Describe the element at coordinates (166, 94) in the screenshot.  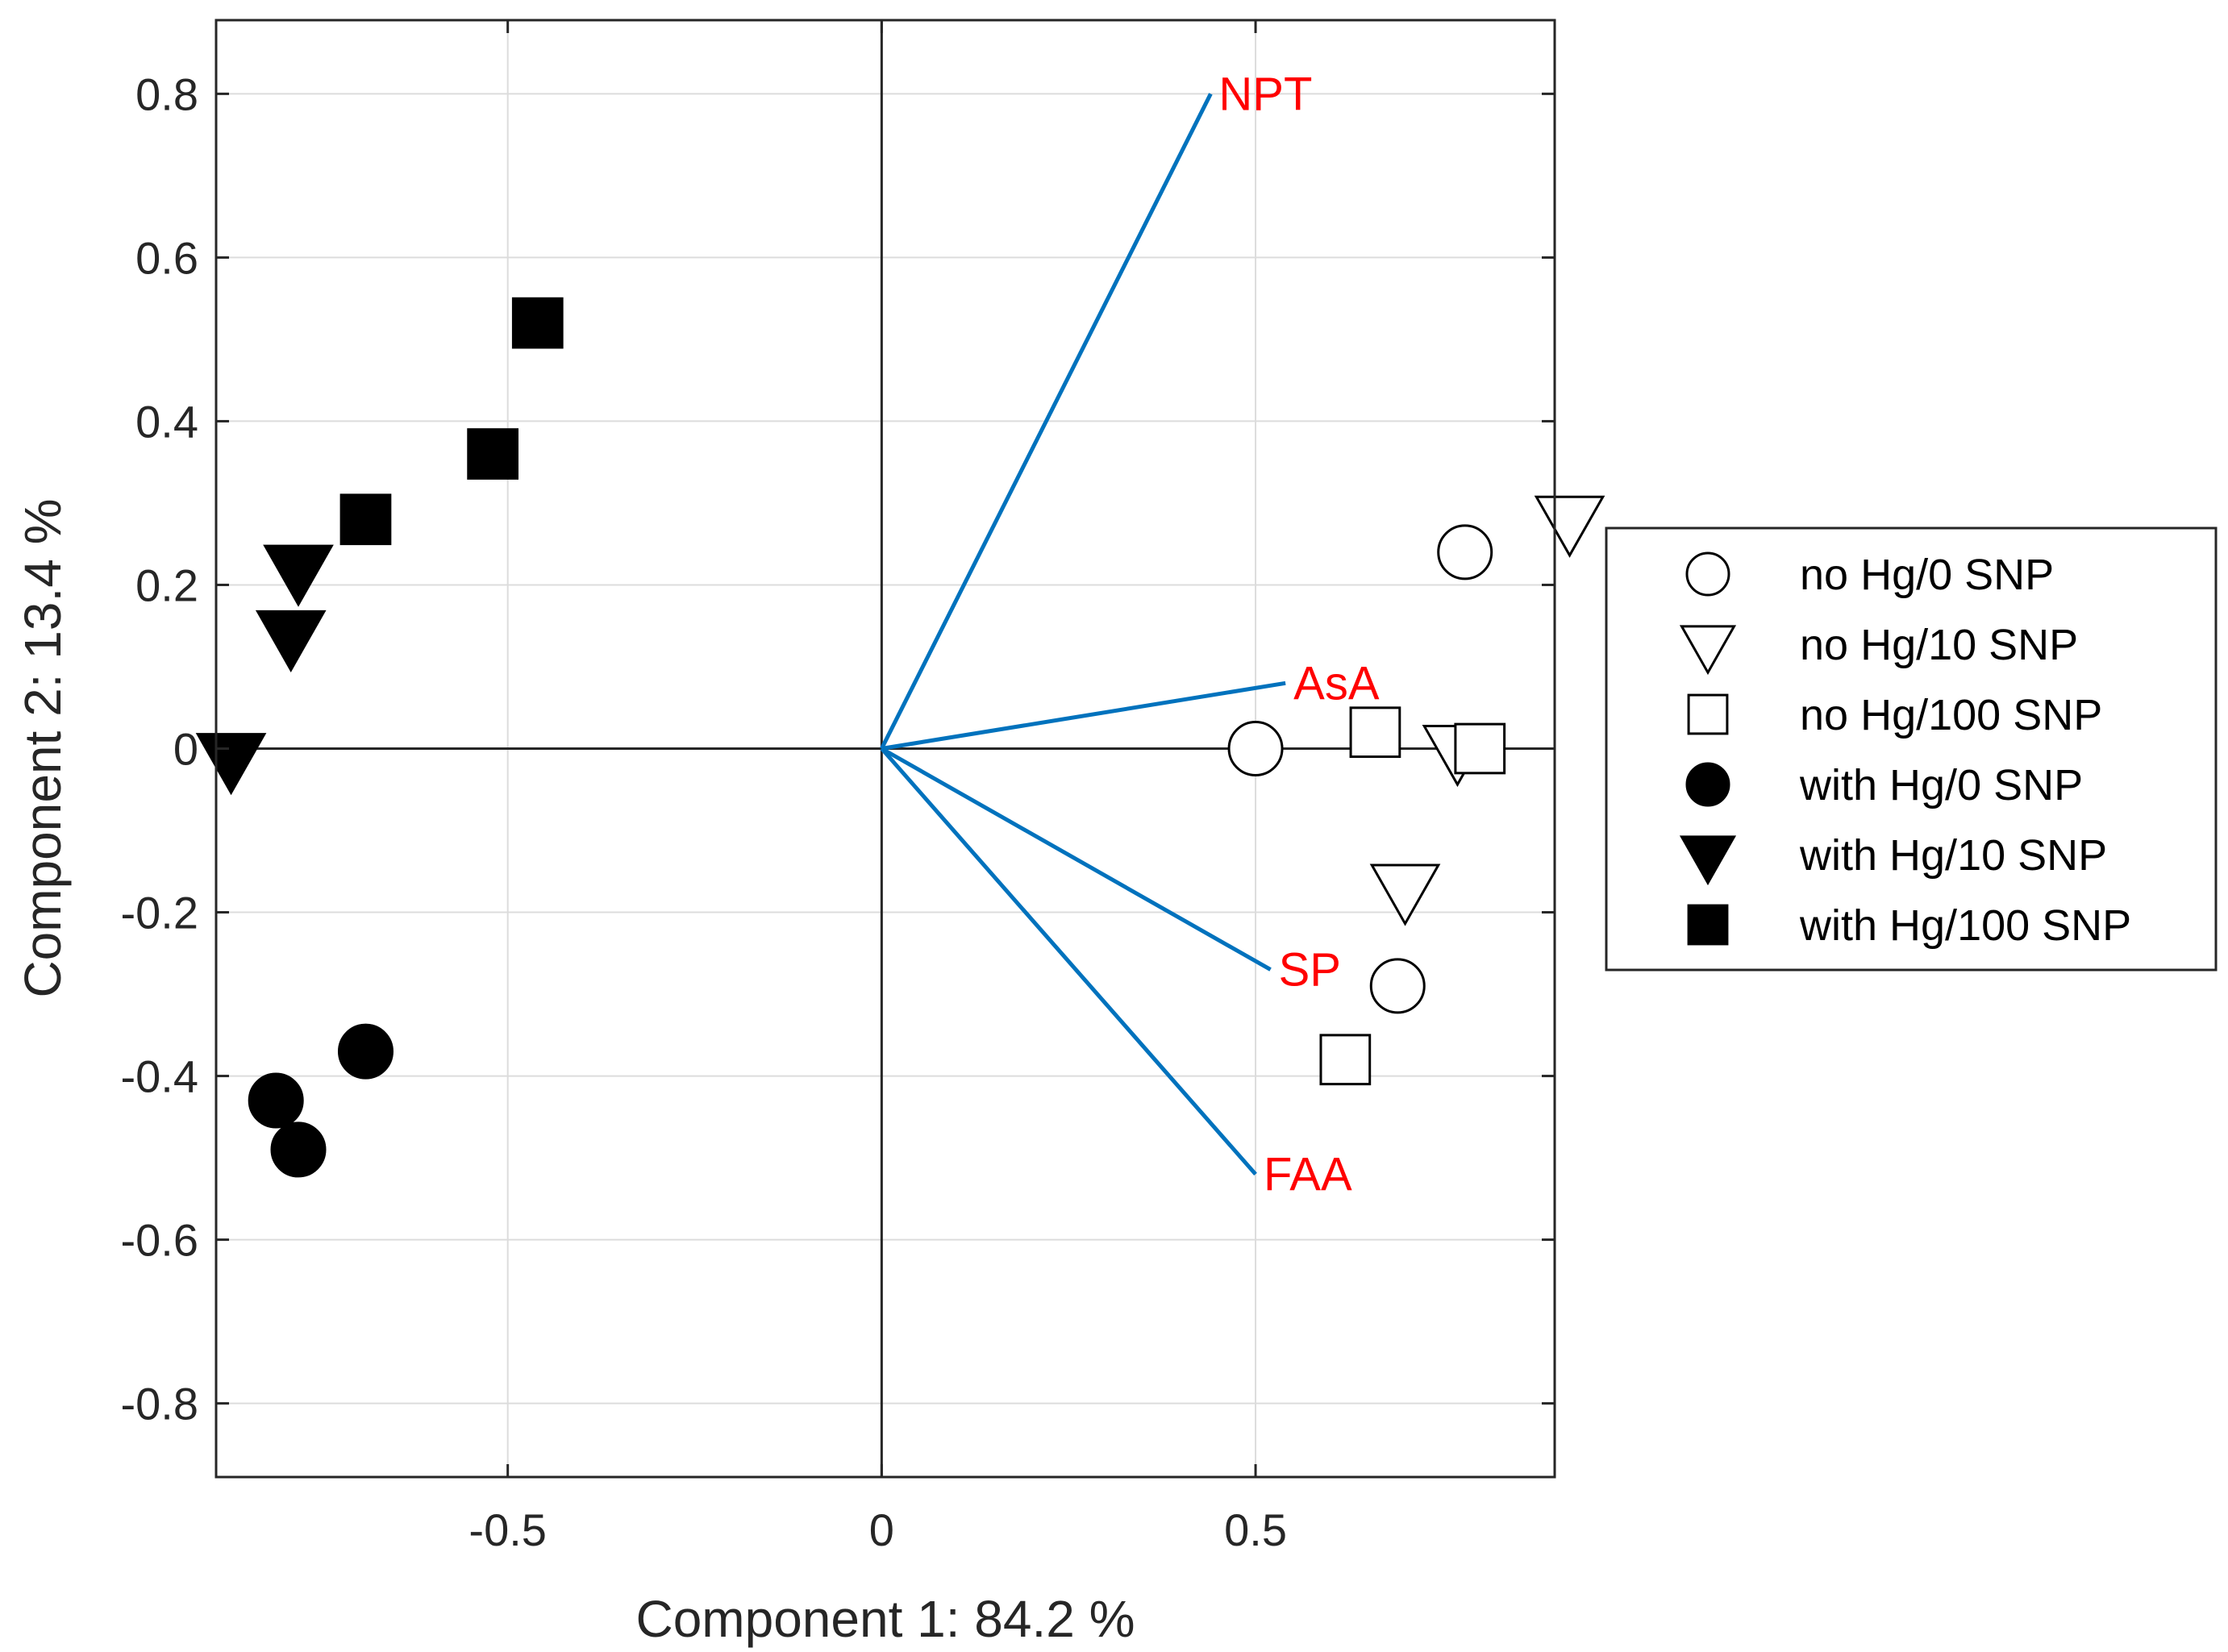
I see `y-tick-label: 0.8` at that location.